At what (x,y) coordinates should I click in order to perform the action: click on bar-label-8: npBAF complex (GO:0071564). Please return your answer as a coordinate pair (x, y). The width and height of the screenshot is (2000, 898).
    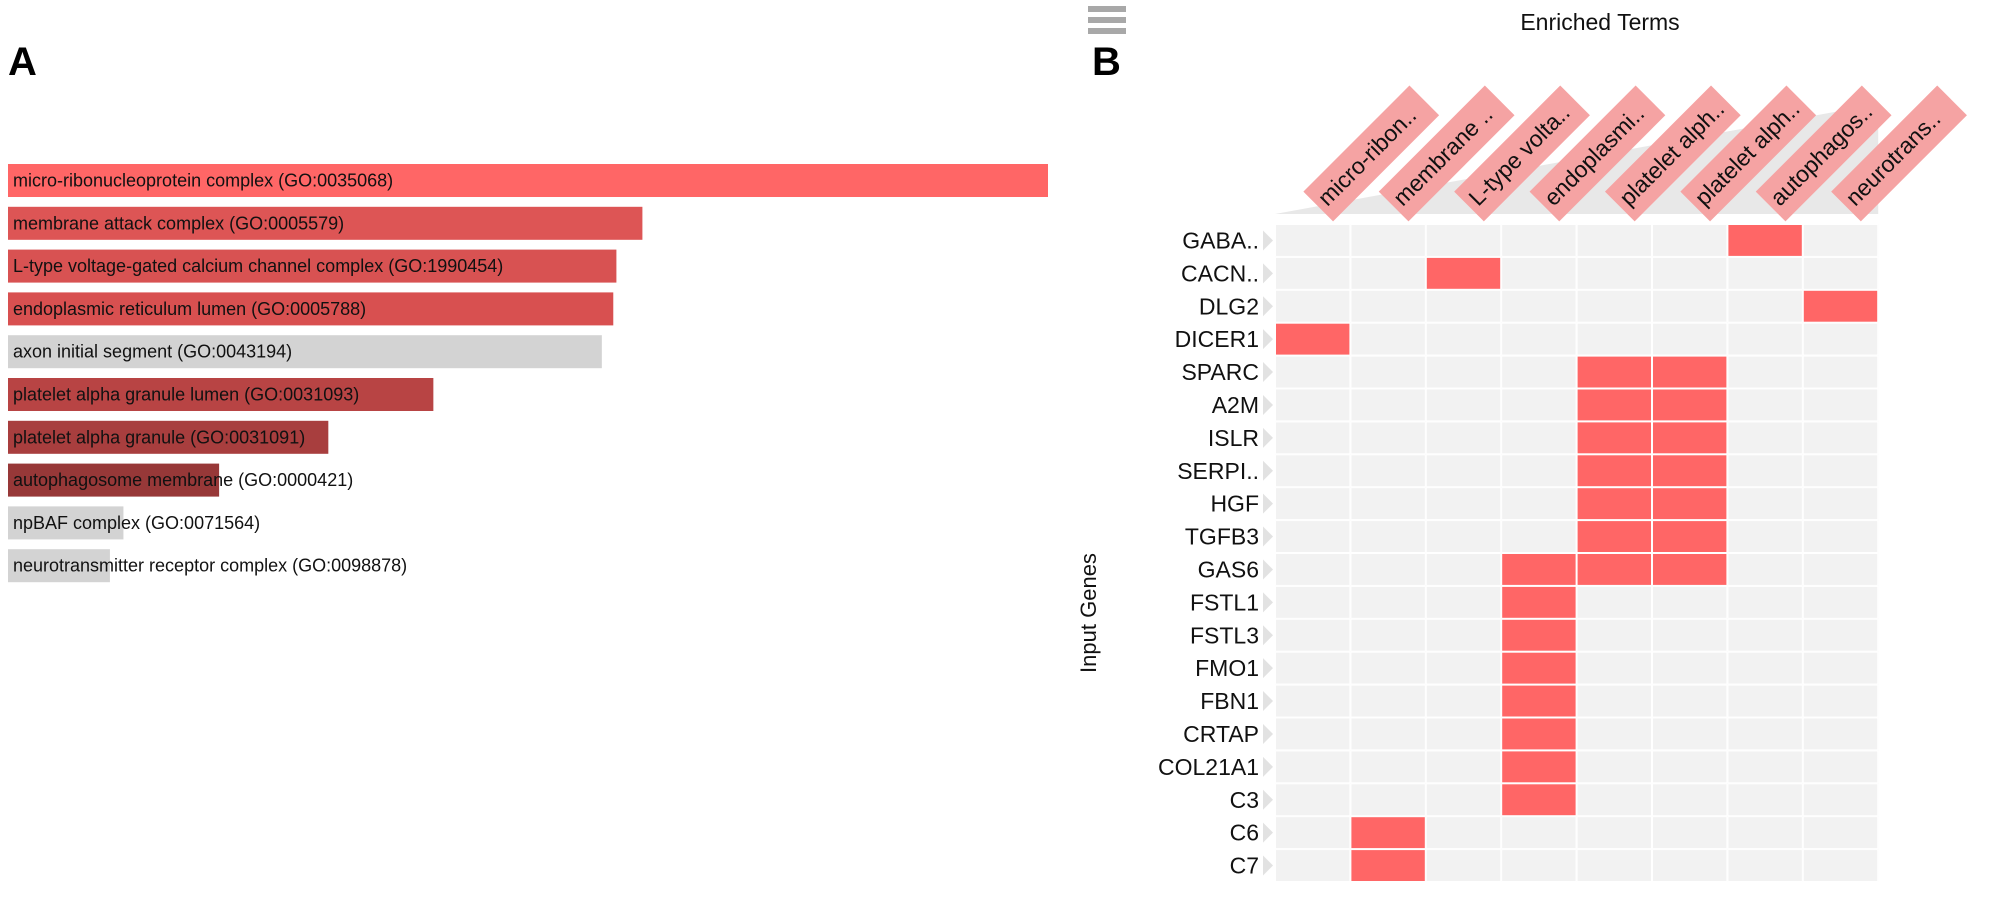
    Looking at the image, I should click on (136, 523).